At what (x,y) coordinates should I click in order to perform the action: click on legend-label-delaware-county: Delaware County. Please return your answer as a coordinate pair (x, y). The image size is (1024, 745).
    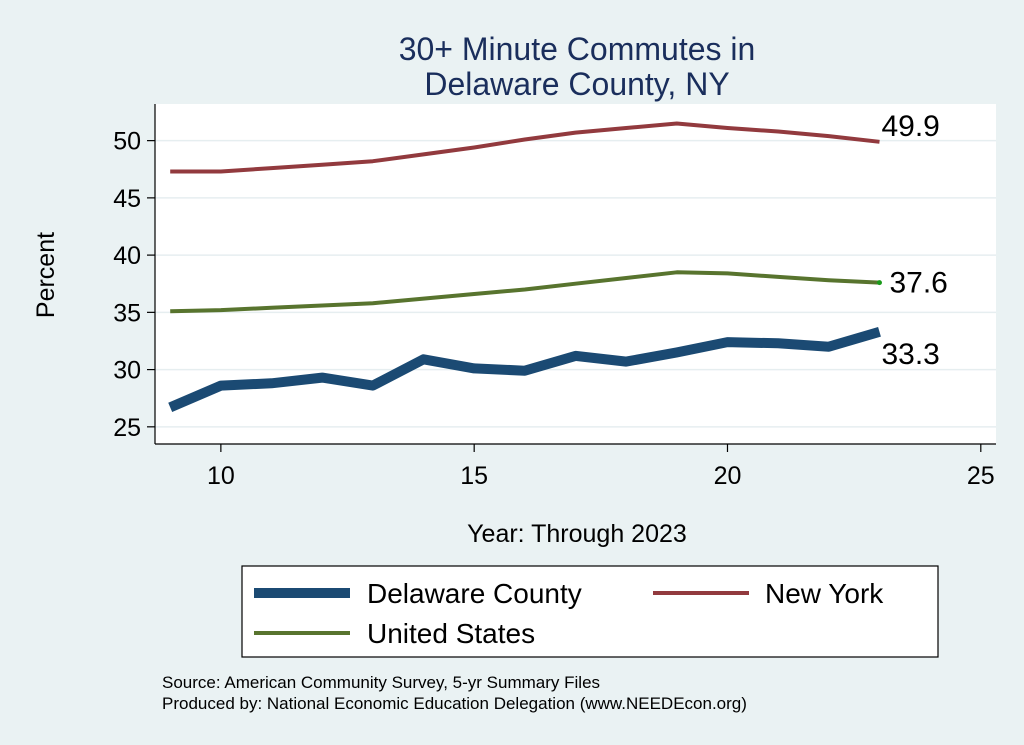
    Looking at the image, I should click on (474, 593).